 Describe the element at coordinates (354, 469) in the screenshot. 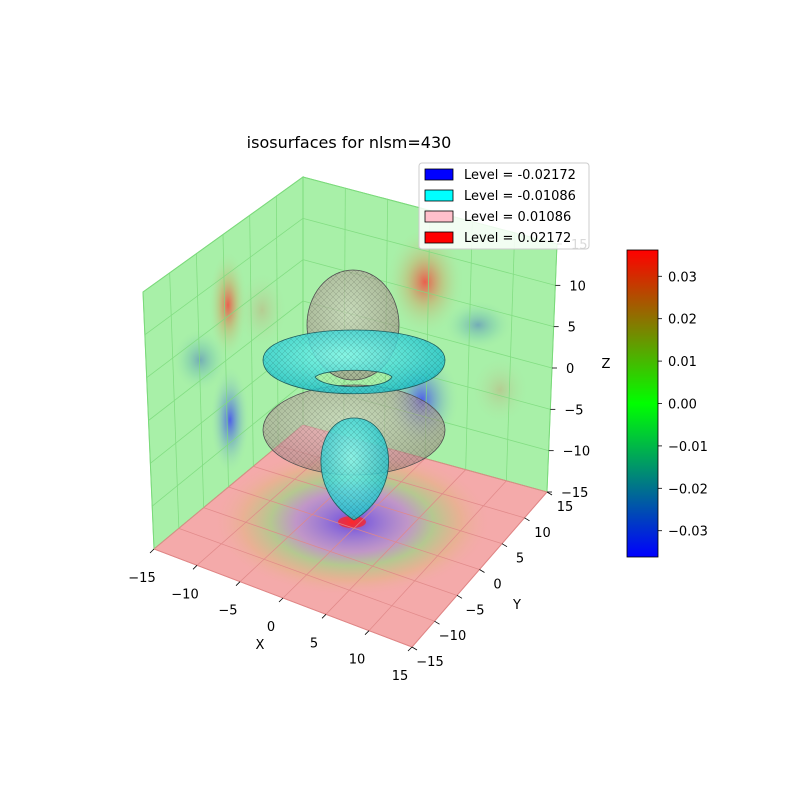

I see `lower-cyan-lobe-mesh` at that location.